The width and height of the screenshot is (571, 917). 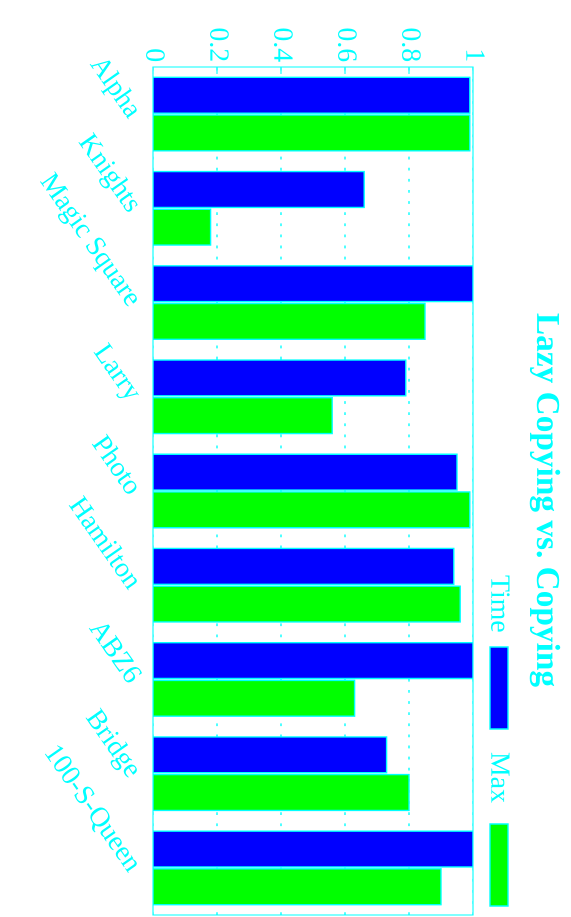 What do you see at coordinates (545, 500) in the screenshot?
I see `text: Lazy Copying vs. Copying` at bounding box center [545, 500].